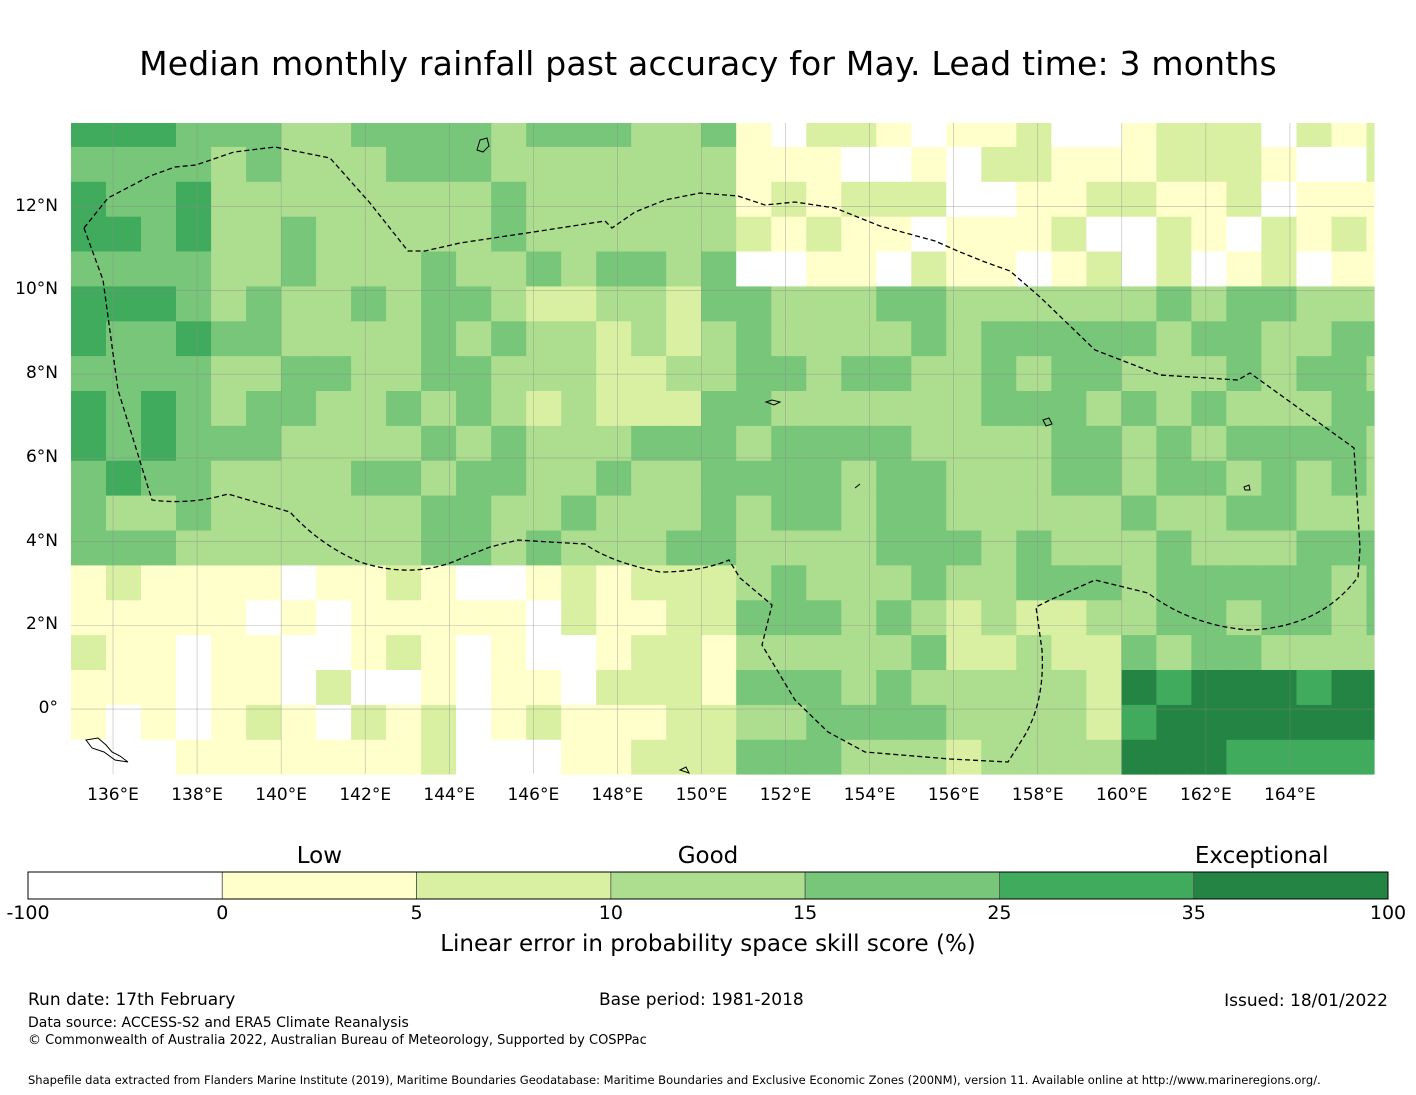  I want to click on guam-island, so click(483, 145).